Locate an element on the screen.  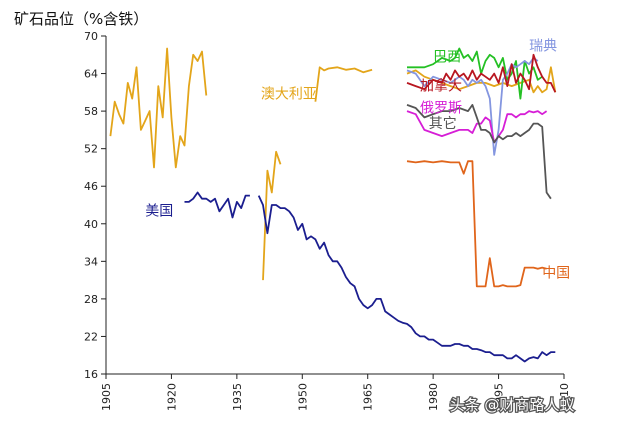
x-tick-label: 1995 is located at coordinates (499, 397).